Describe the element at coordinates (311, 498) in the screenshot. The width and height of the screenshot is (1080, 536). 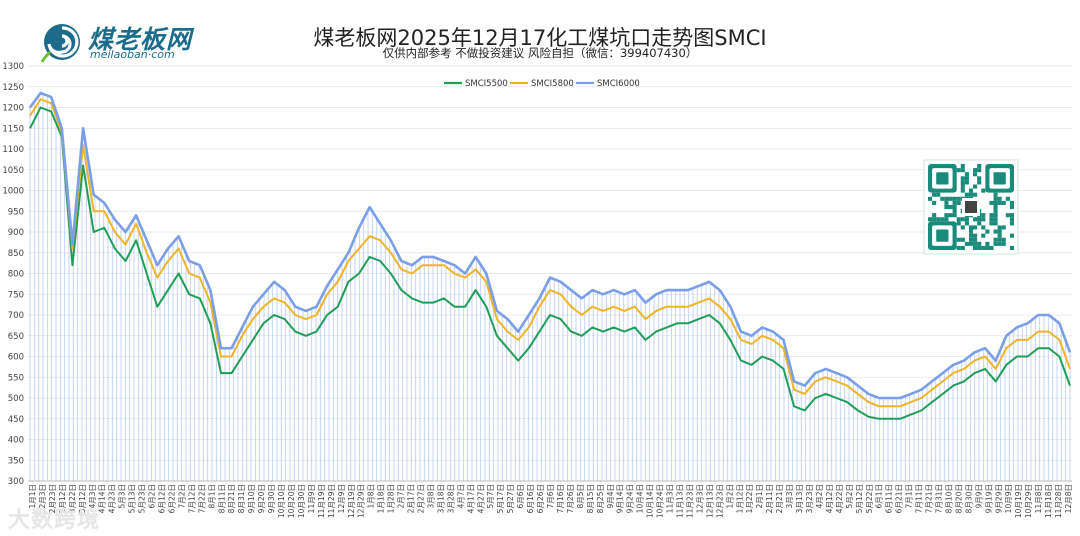
I see `x-tick-label: 11月9日` at that location.